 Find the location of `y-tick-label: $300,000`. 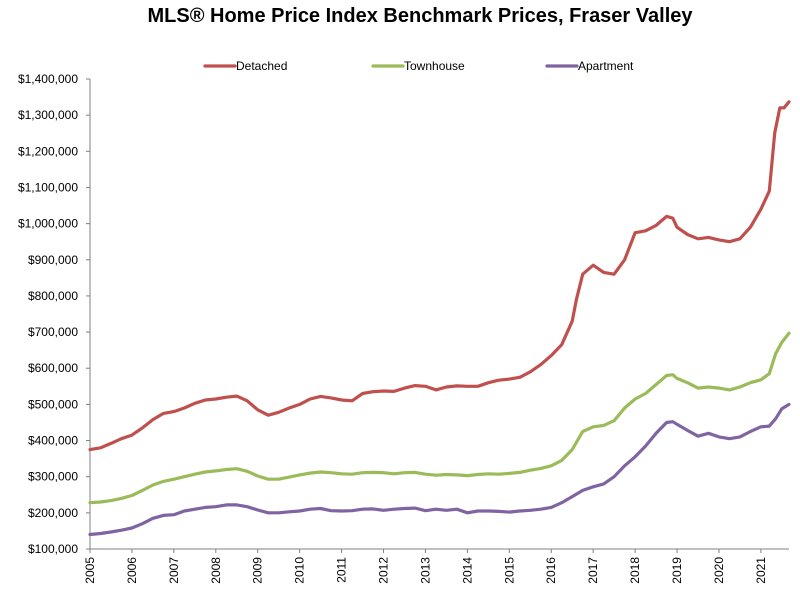

y-tick-label: $300,000 is located at coordinates (53, 477).